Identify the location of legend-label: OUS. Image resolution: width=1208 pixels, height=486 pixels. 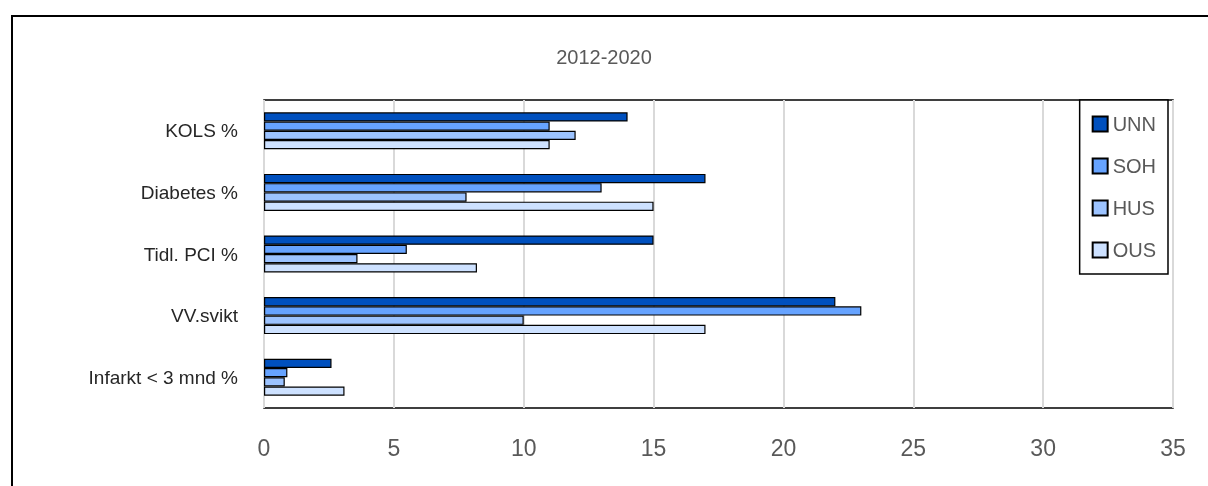
(1134, 250).